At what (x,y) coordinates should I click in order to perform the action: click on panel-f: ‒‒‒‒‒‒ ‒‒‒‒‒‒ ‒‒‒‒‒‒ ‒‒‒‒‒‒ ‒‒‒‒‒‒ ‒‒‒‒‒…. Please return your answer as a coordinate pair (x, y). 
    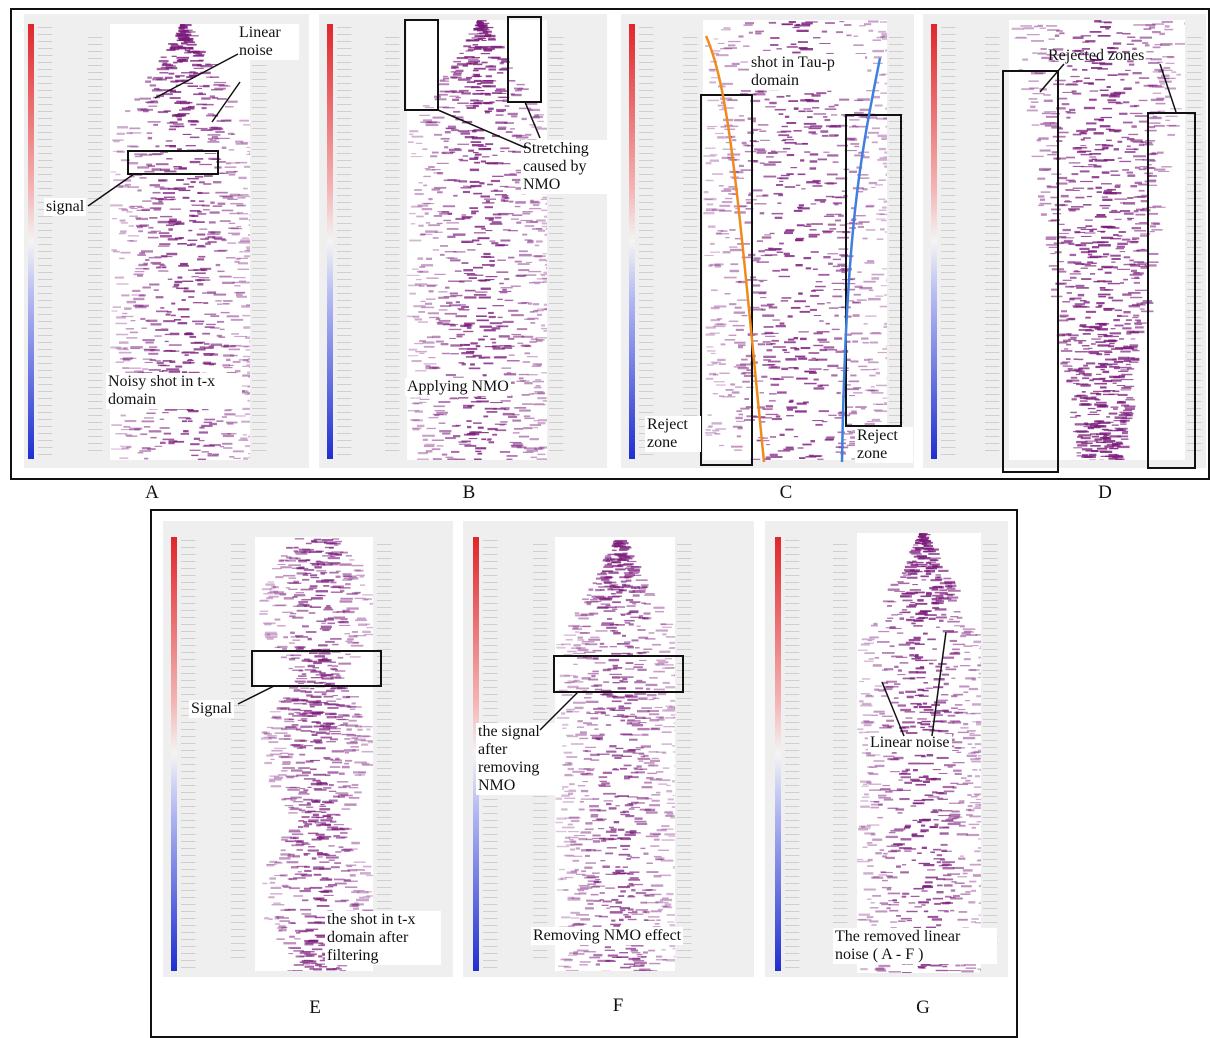
    Looking at the image, I should click on (608, 749).